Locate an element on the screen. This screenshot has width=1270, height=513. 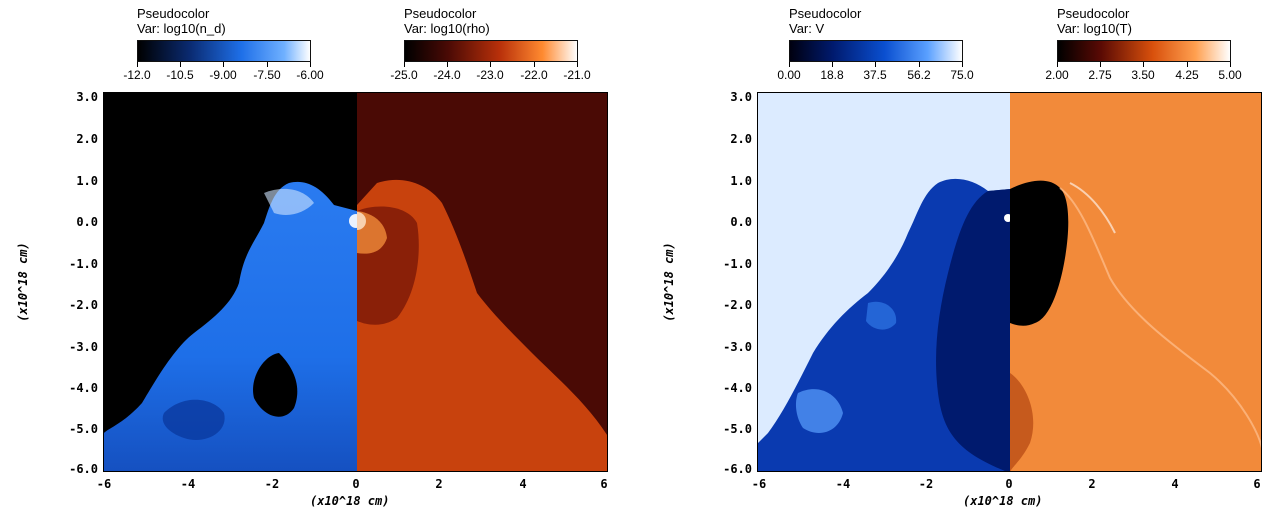
right-x-unit: (x10^18 cm) is located at coordinates (1003, 501).